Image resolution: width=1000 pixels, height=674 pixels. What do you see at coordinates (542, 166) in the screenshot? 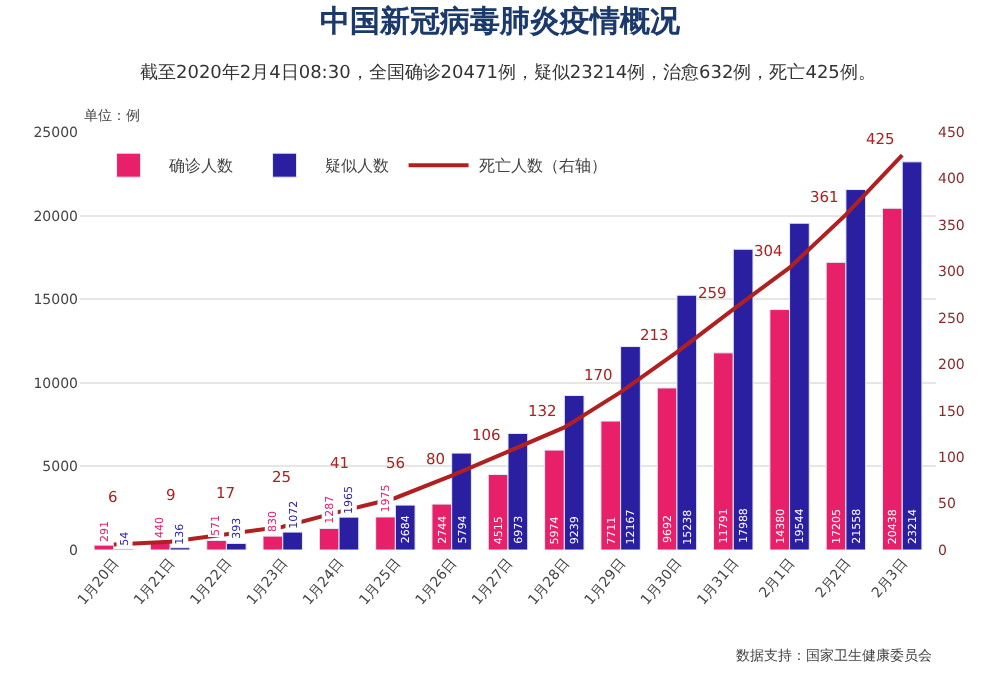
I see `legend-label: 死亡人数（右轴）` at bounding box center [542, 166].